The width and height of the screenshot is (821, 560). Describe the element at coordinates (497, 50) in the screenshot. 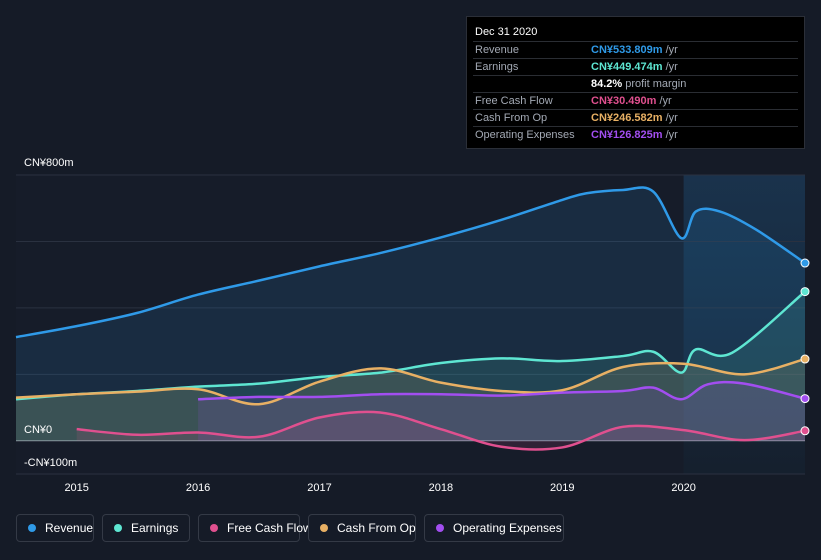

I see `tooltip-row-label: Revenue` at that location.